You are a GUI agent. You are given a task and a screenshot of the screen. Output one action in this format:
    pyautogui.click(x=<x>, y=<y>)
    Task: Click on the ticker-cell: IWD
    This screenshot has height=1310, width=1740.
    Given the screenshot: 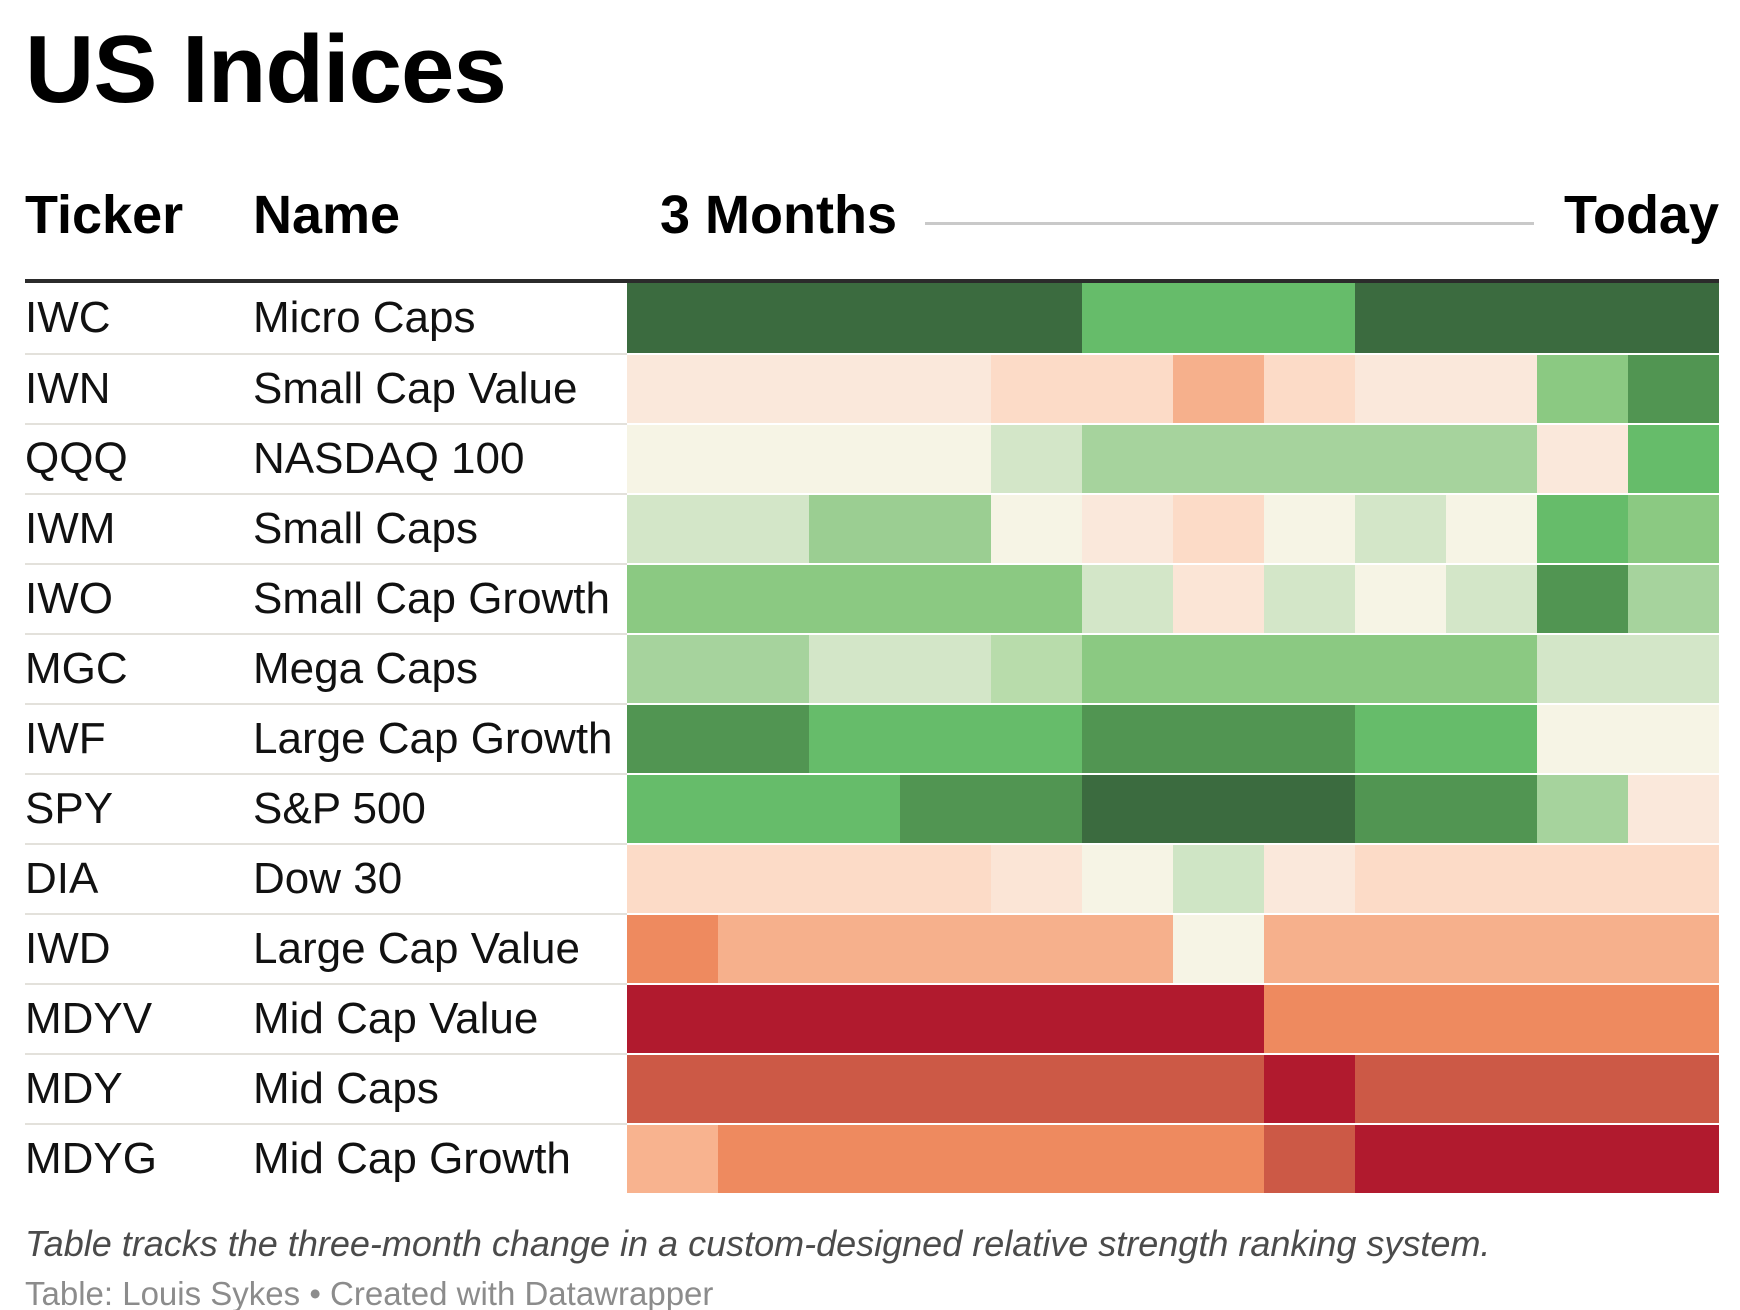 What is the action you would take?
    pyautogui.click(x=139, y=948)
    